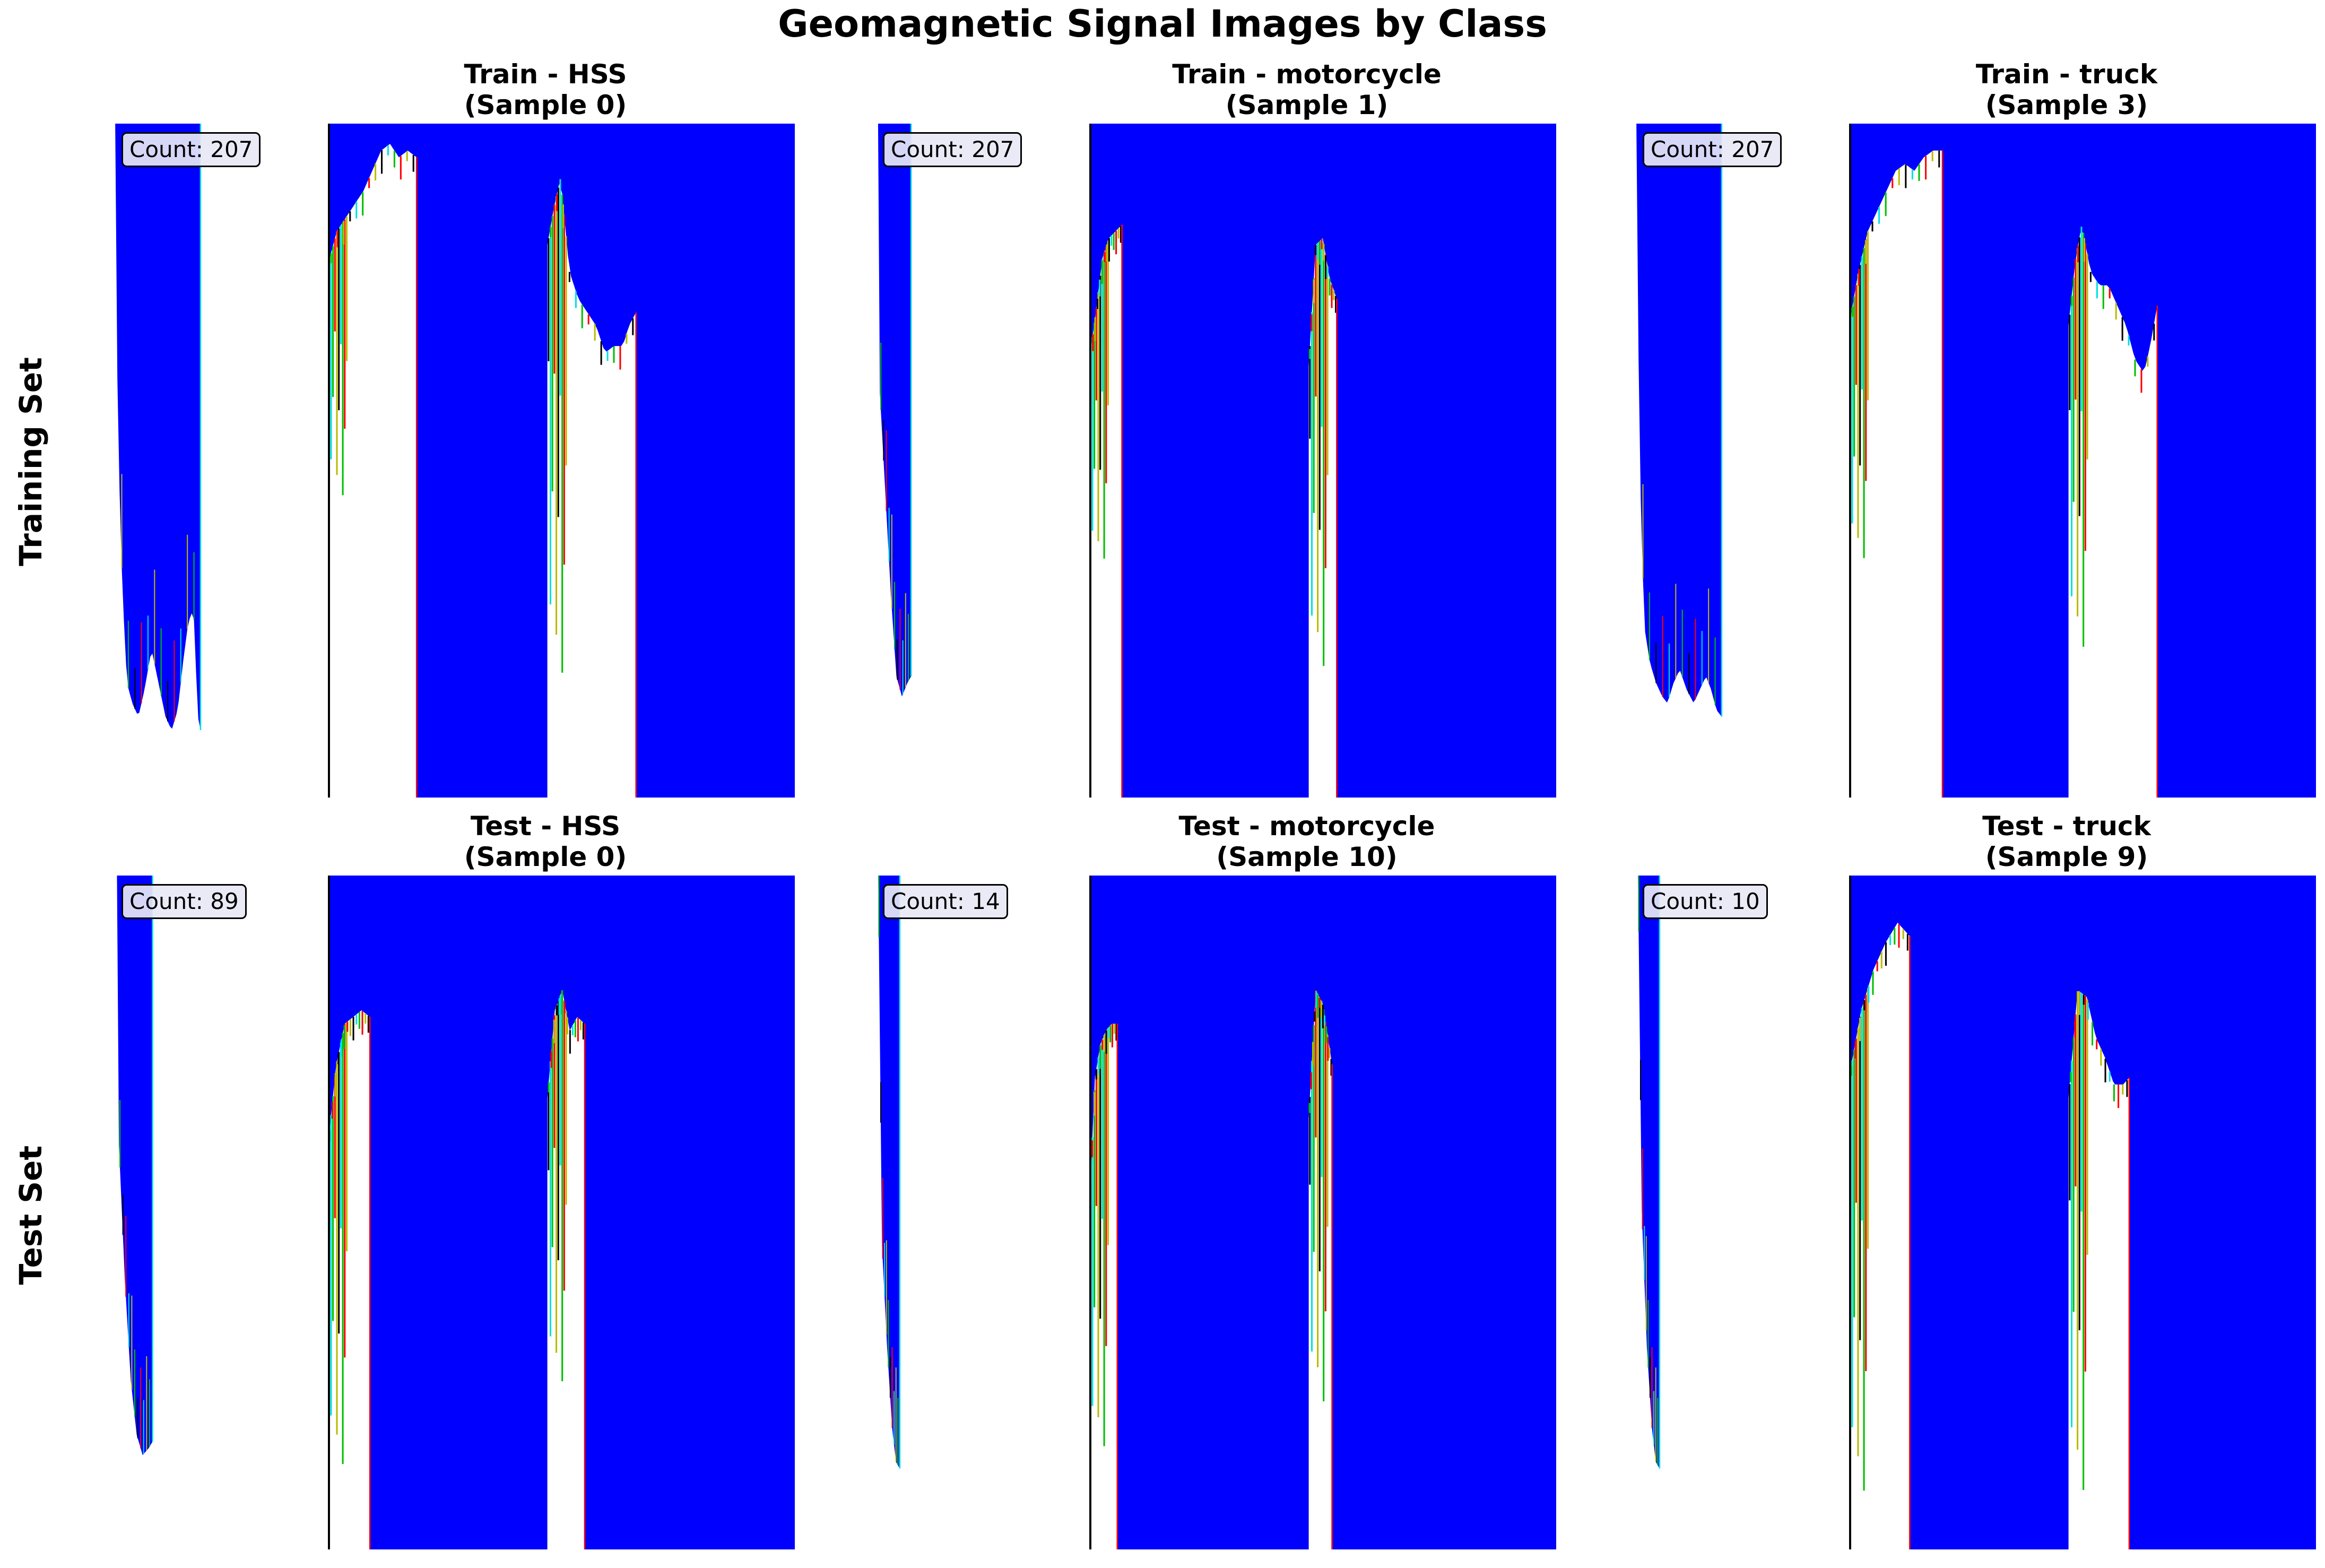 This screenshot has width=2325, height=1568. What do you see at coordinates (1705, 901) in the screenshot?
I see `count-badge: Count: 10` at bounding box center [1705, 901].